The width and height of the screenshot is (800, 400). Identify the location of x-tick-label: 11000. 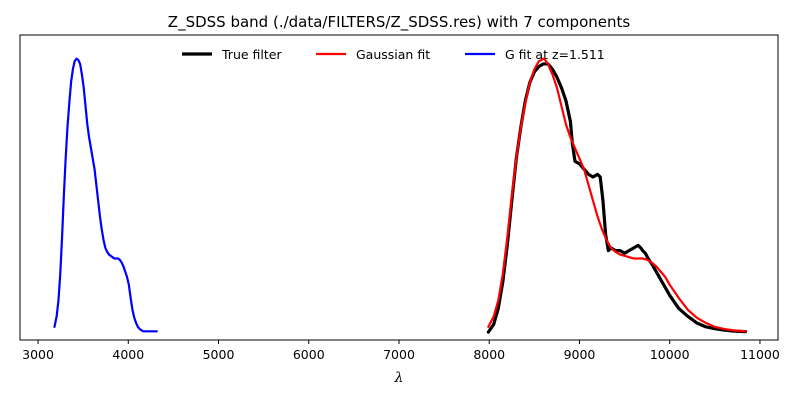
(760, 354).